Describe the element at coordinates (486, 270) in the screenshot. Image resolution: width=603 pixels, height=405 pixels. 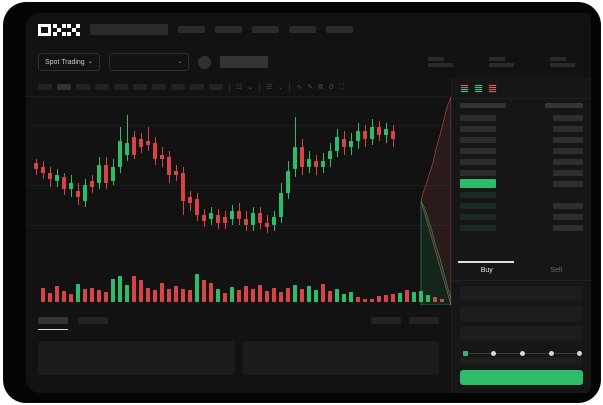
I see `tab-buy: Buy` at that location.